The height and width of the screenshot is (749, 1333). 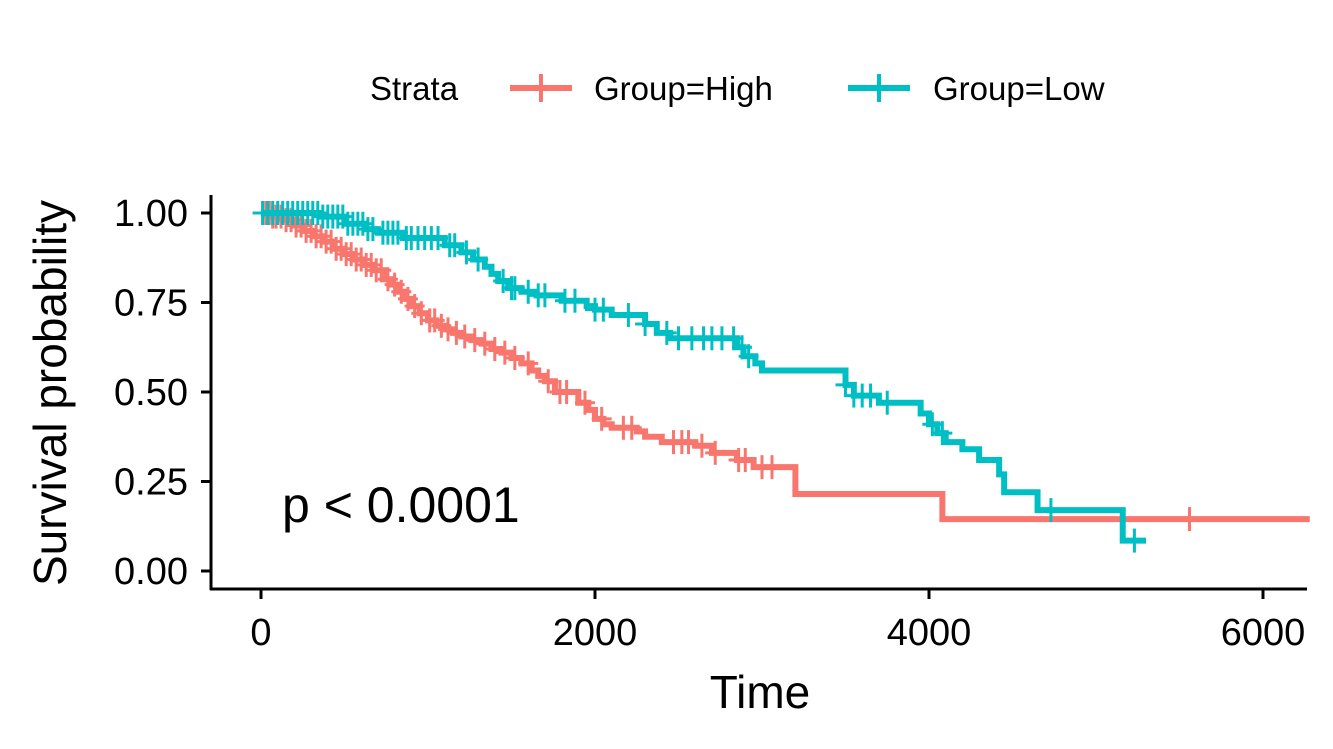 I want to click on legend-label-low: Group=Low, so click(x=1019, y=88).